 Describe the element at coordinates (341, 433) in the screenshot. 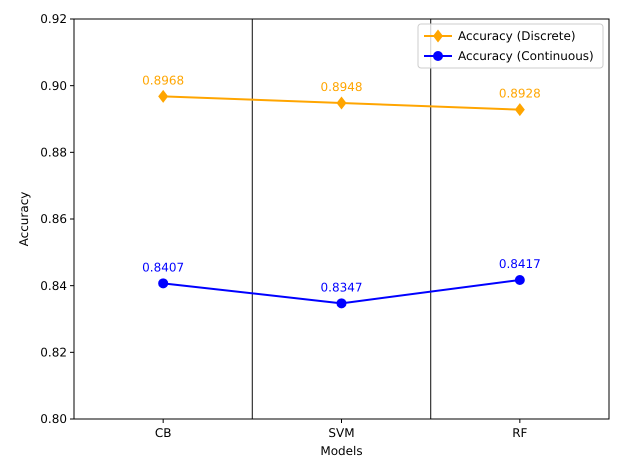

I see `x-tick-label: SVM` at that location.